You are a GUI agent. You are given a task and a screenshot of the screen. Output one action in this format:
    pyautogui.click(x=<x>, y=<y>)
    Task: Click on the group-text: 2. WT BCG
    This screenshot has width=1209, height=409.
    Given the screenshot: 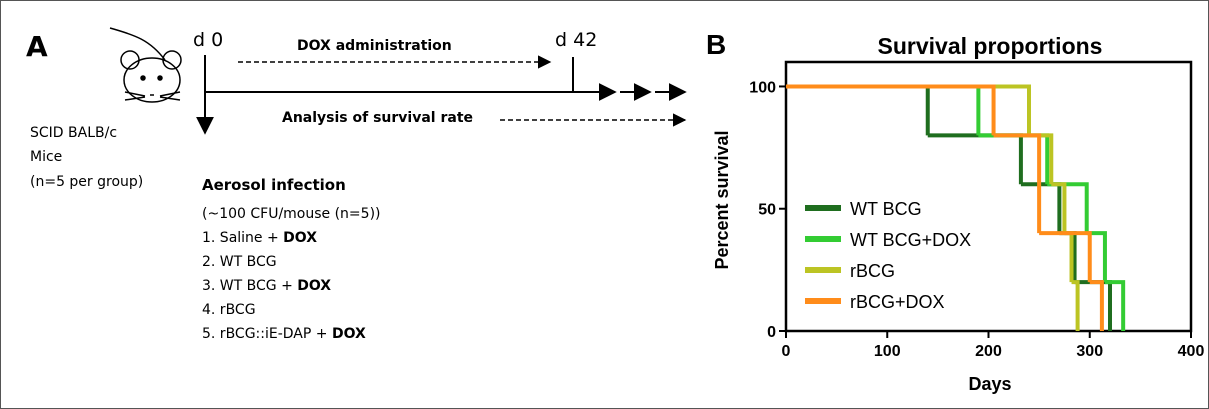 What is the action you would take?
    pyautogui.click(x=239, y=262)
    